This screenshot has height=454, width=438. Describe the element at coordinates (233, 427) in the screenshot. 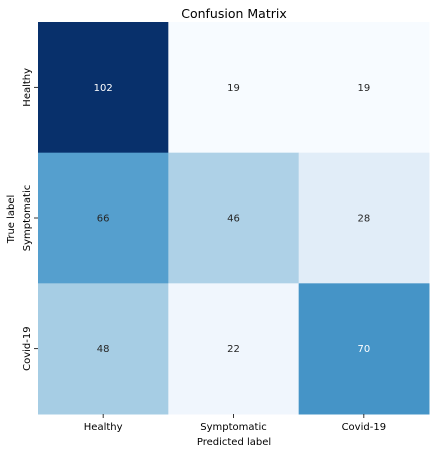

I see `x-tick-label: Symptomatic` at that location.